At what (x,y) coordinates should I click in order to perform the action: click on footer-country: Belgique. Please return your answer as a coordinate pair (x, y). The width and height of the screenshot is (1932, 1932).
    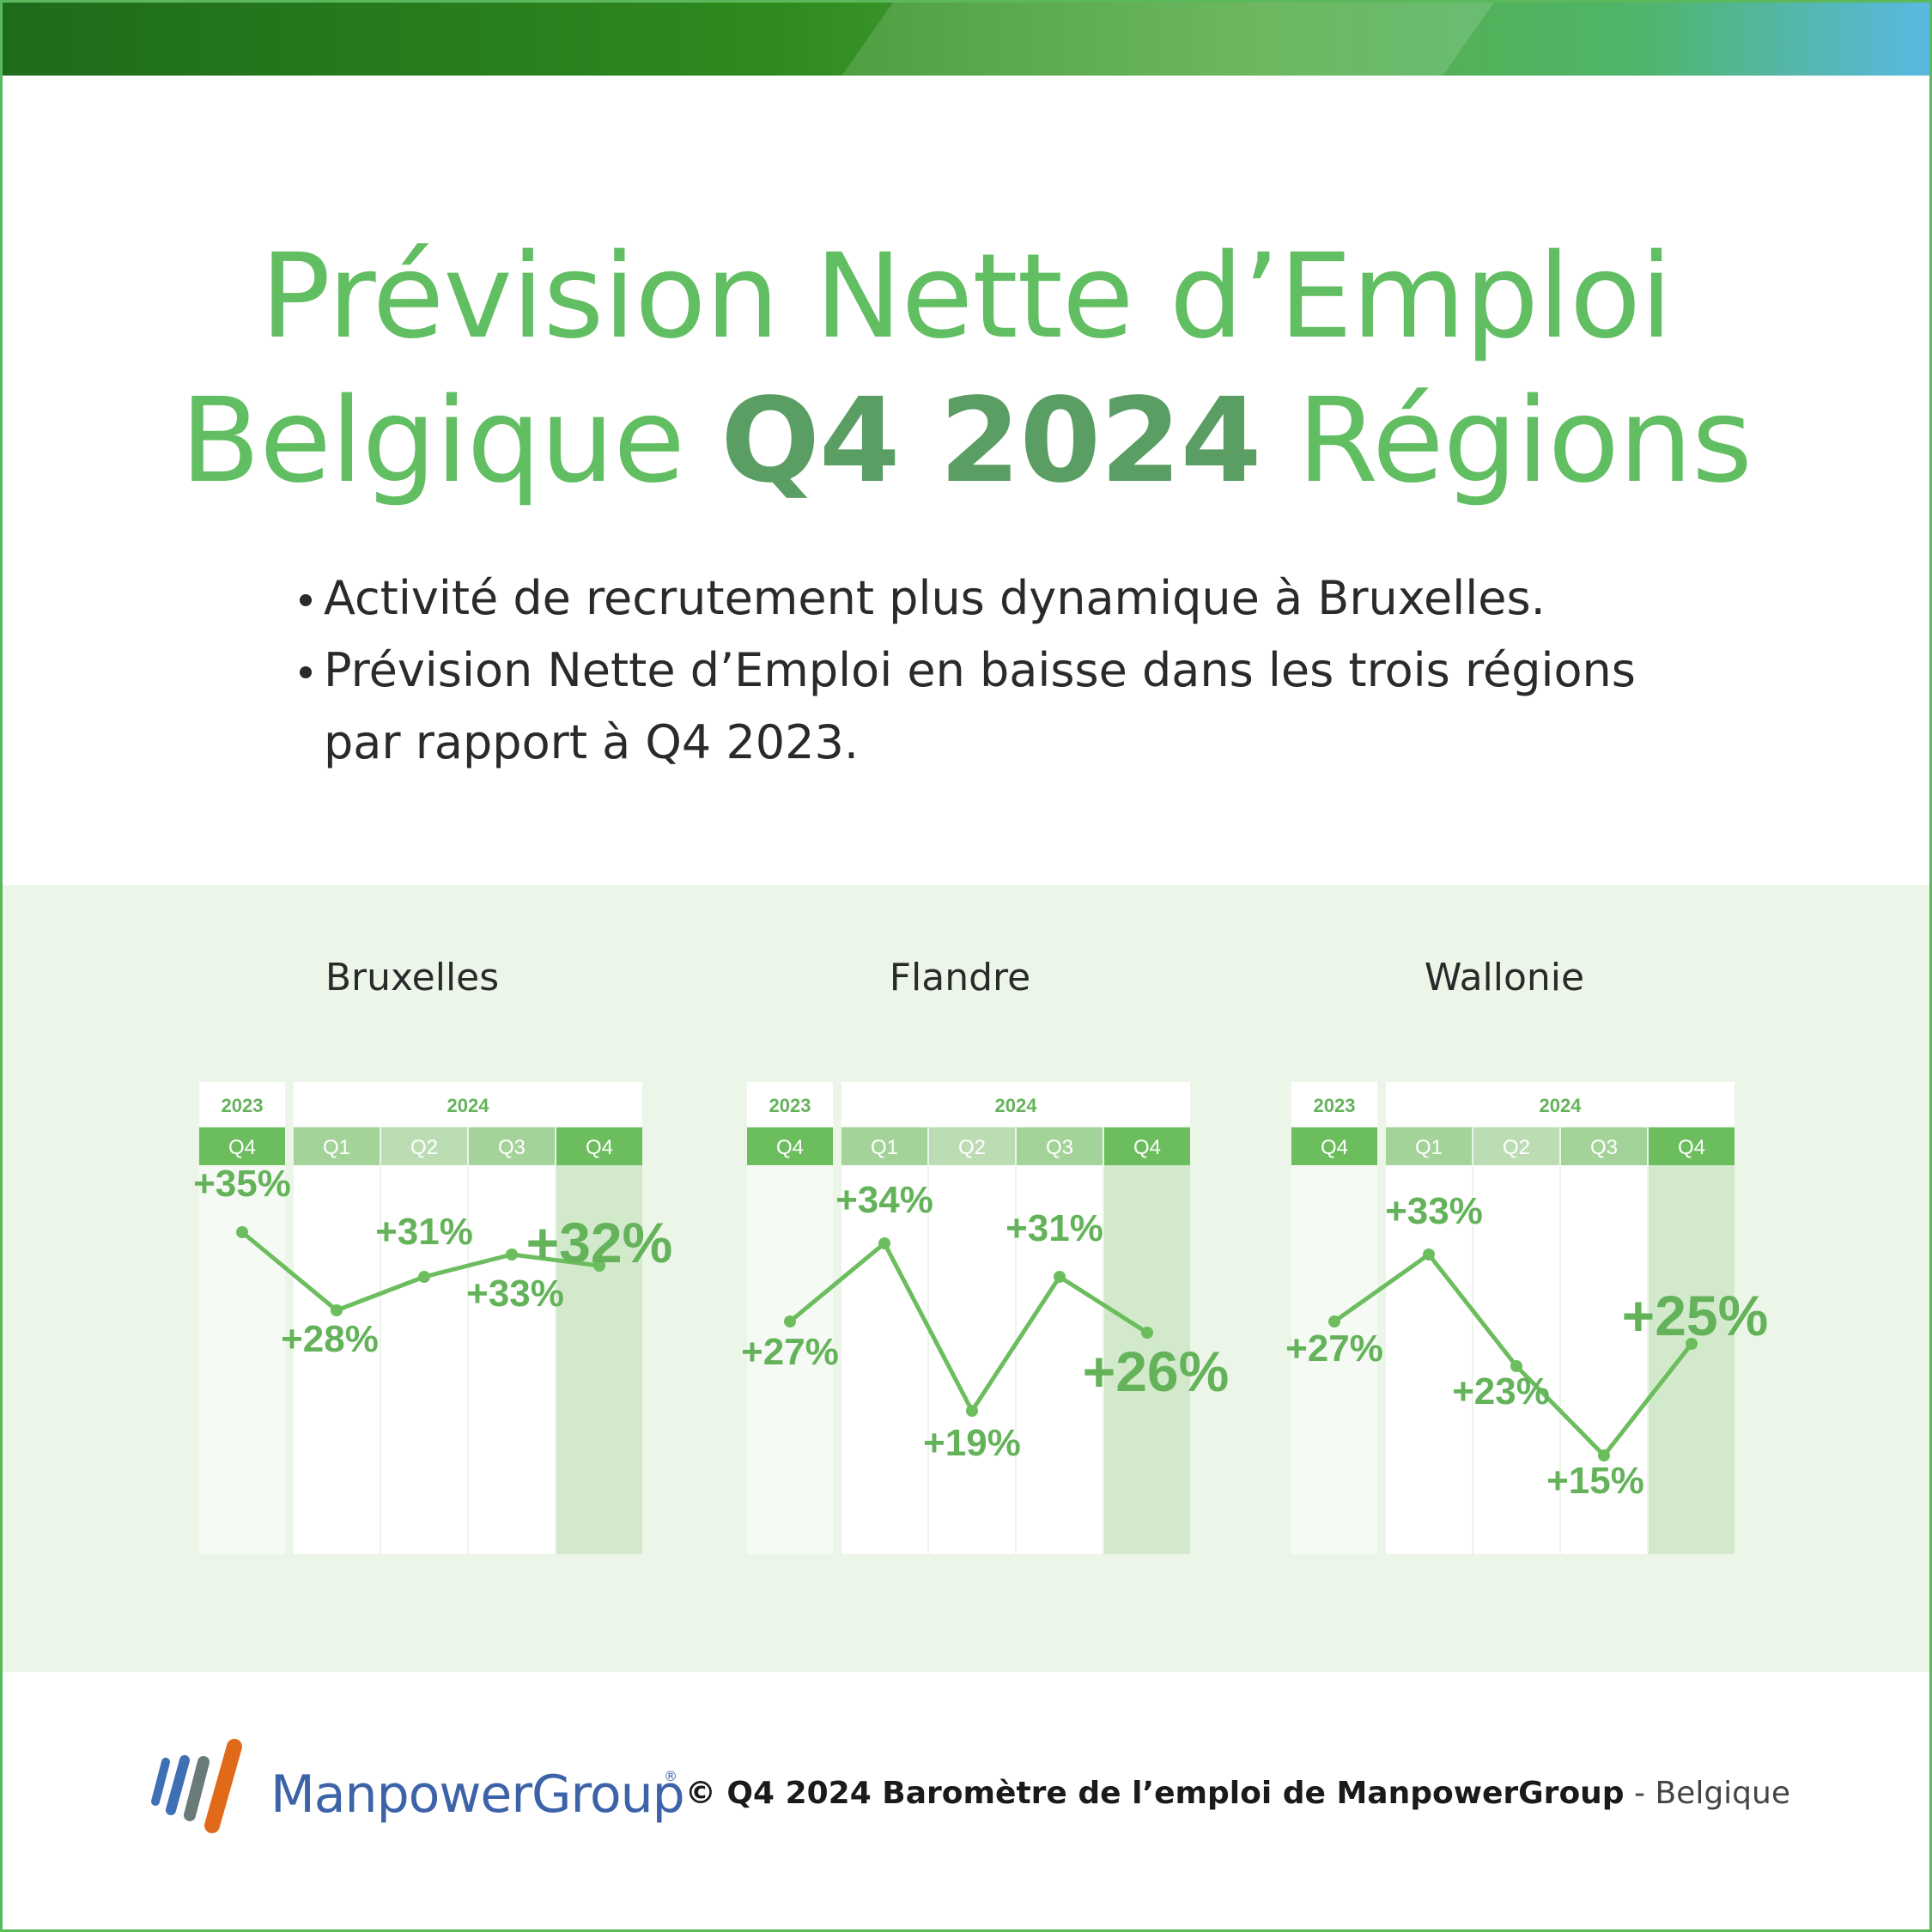
    Looking at the image, I should click on (1722, 1793).